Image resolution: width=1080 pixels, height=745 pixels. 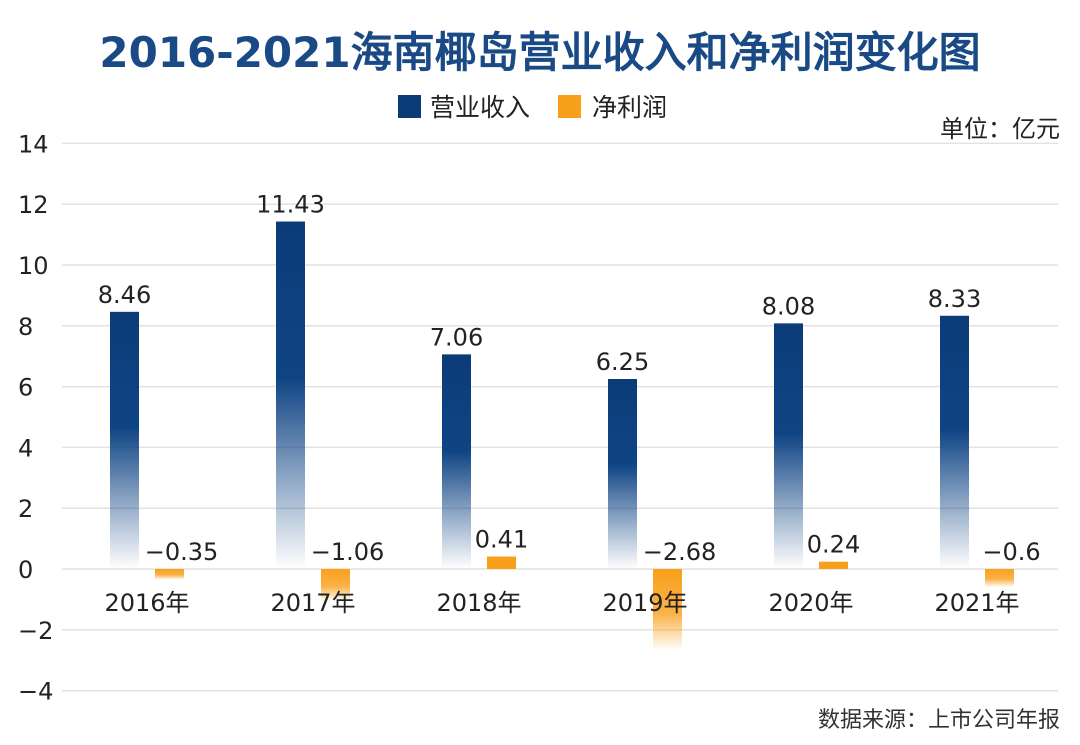 I want to click on x-tick-label: 2021年, so click(x=976, y=603).